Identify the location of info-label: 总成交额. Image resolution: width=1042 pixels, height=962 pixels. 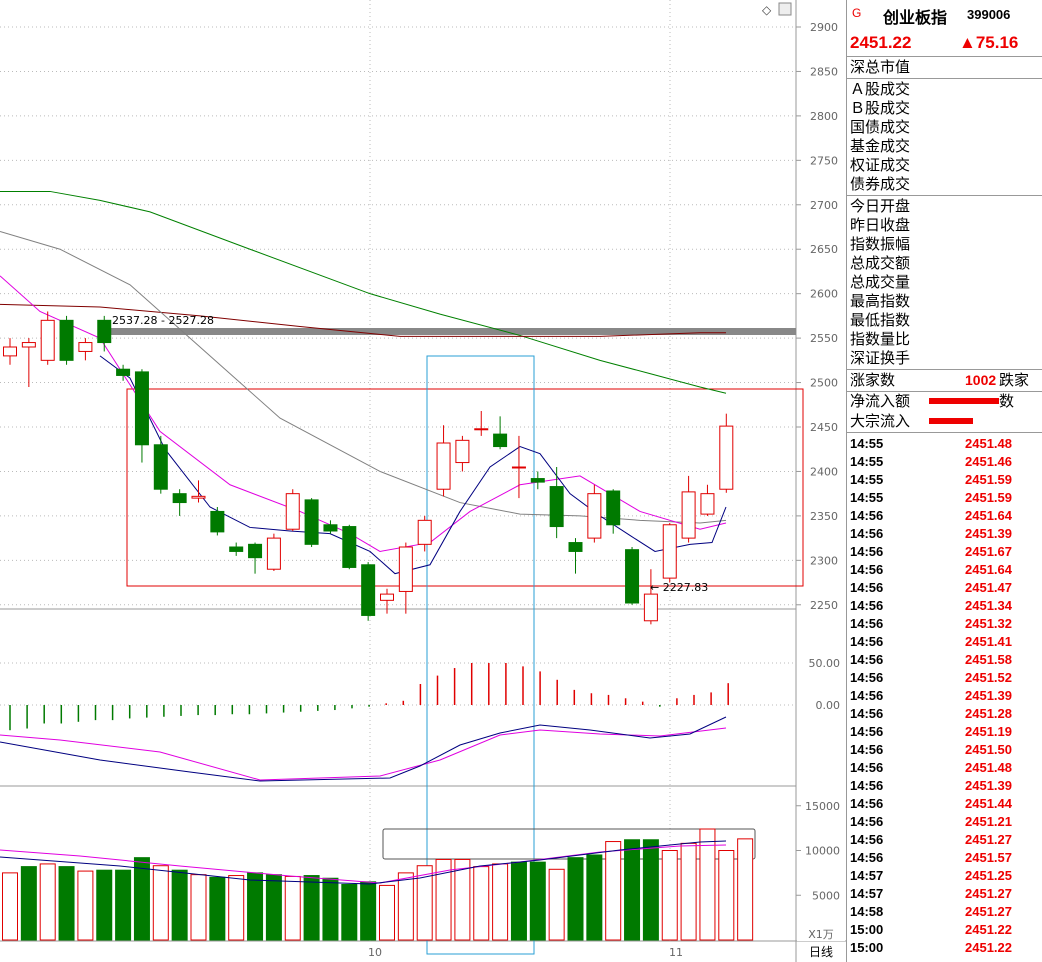
(880, 263).